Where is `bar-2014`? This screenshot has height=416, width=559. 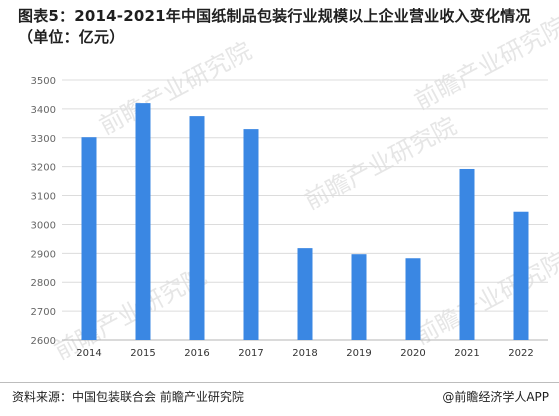 bar-2014 is located at coordinates (89, 238).